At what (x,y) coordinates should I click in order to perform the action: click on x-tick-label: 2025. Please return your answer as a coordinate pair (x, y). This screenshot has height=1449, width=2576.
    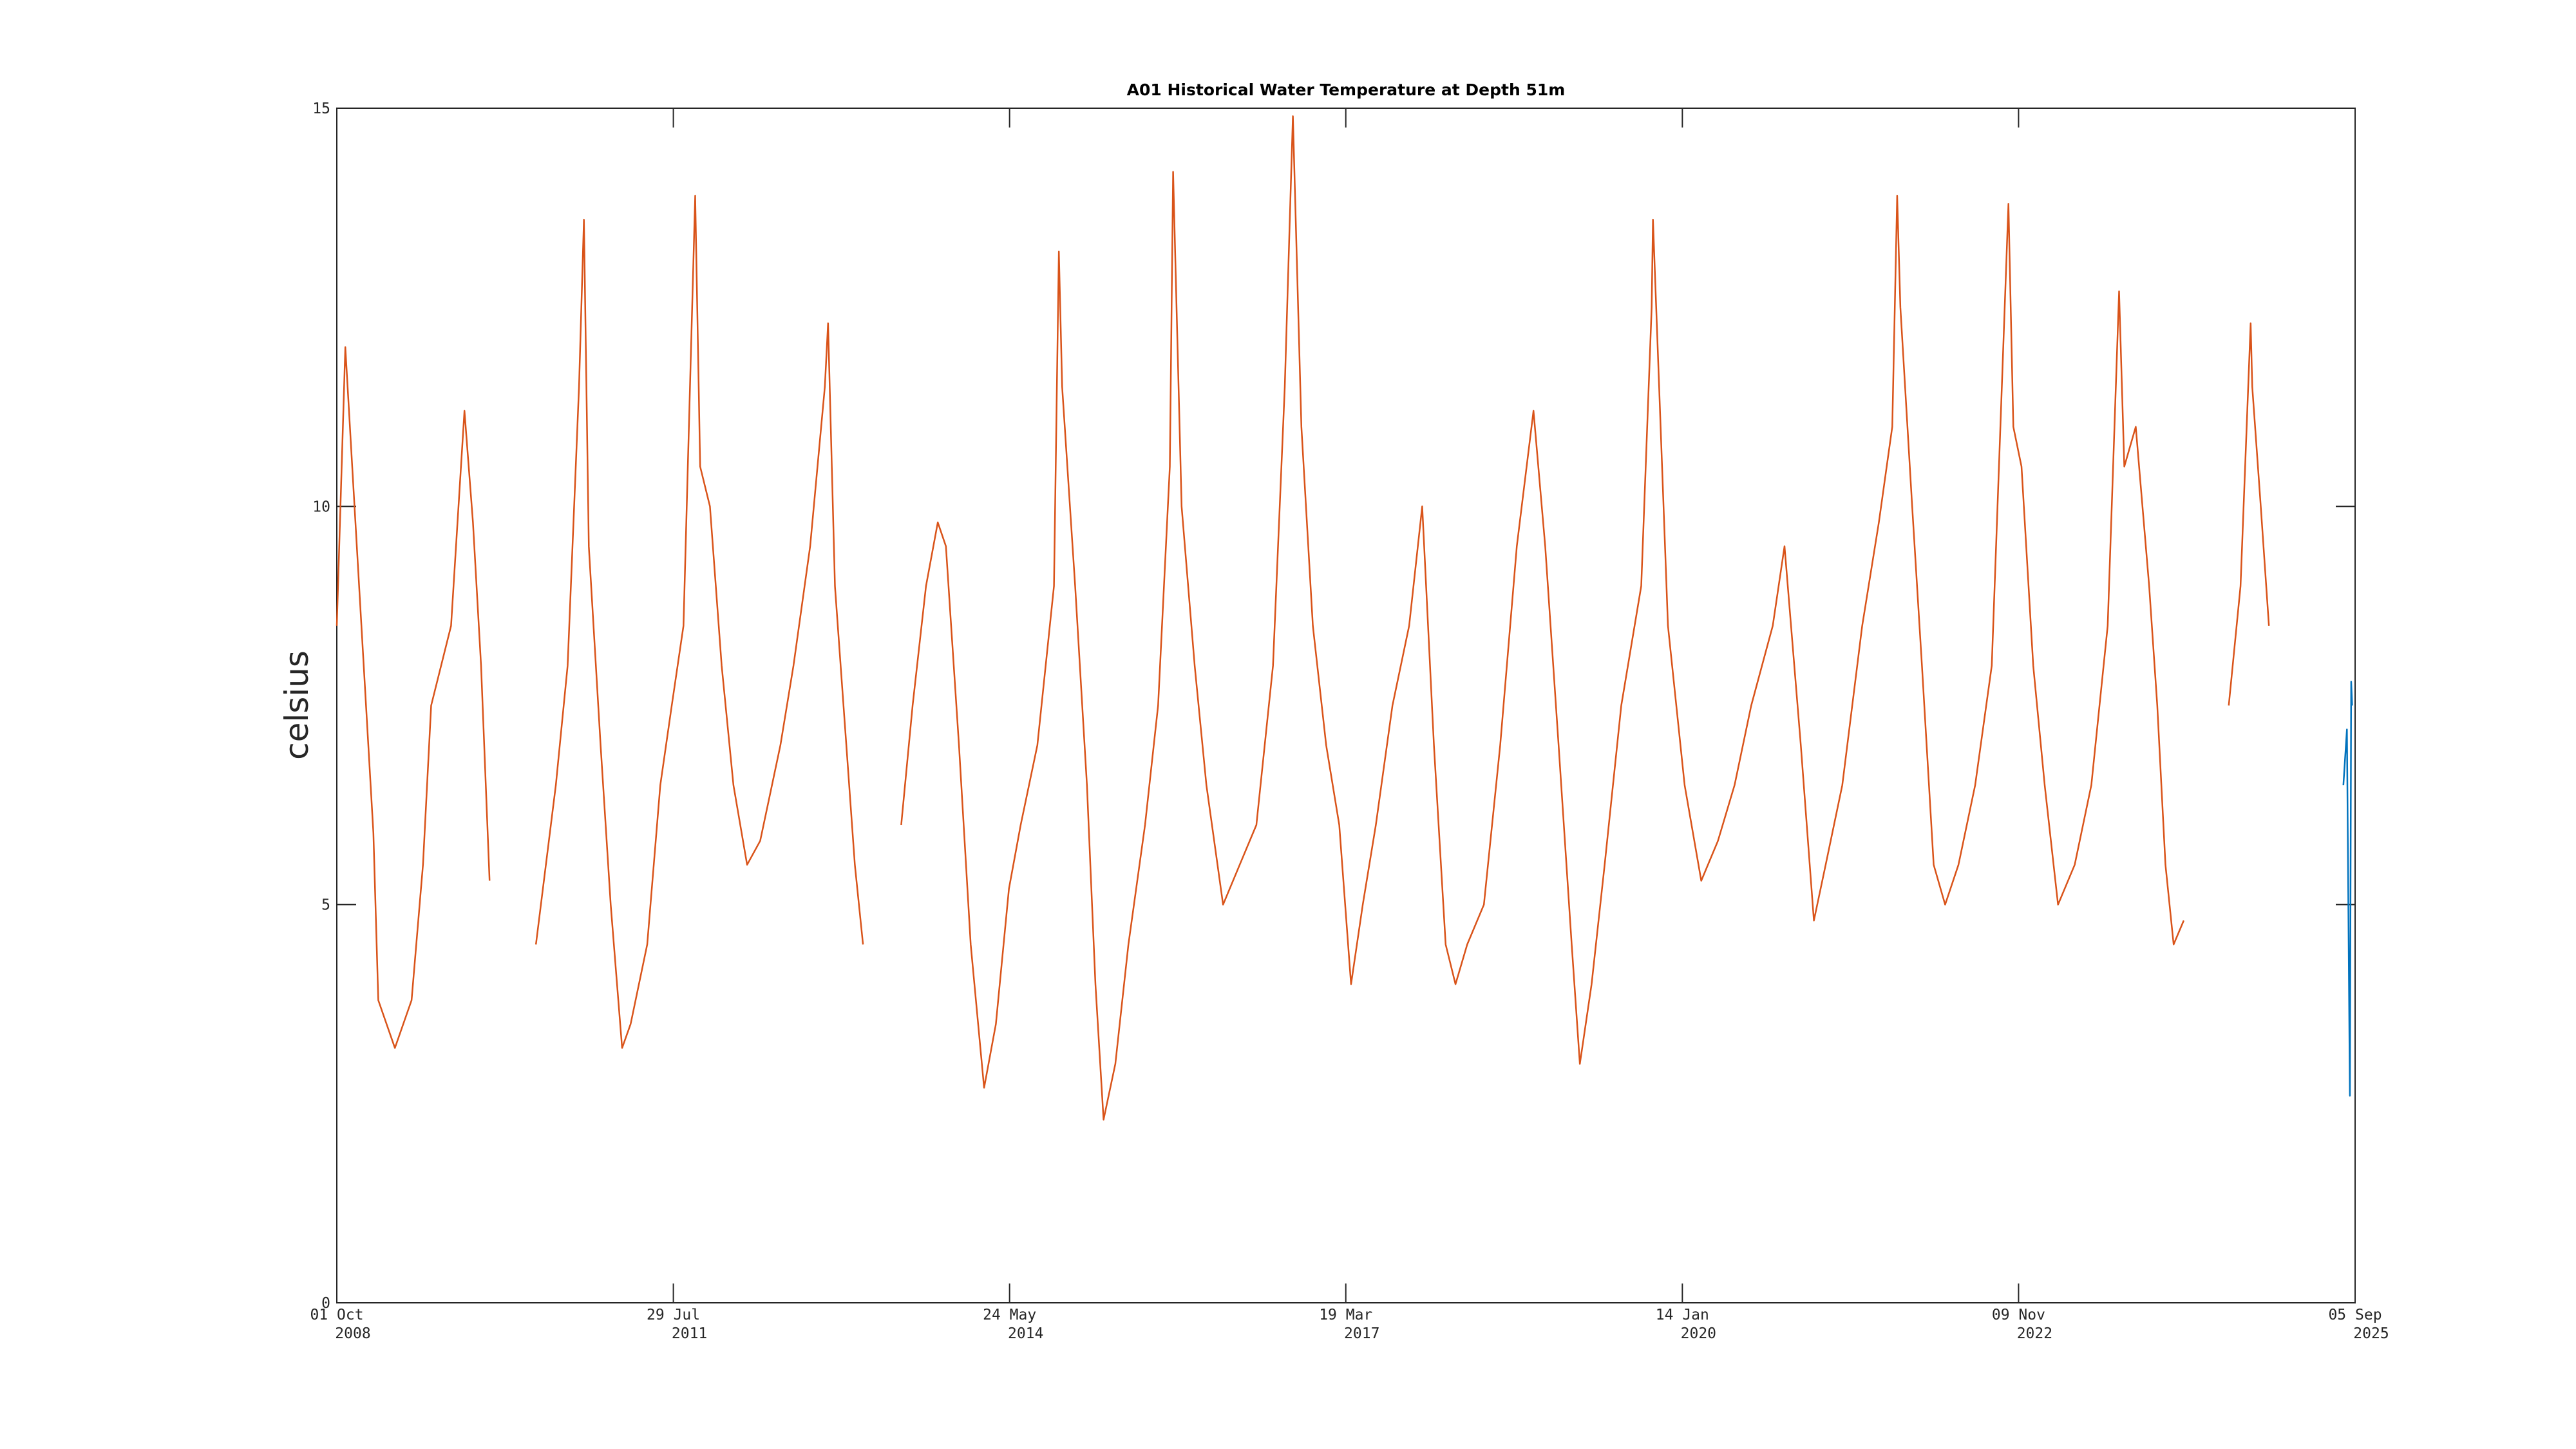
    Looking at the image, I should click on (2371, 1333).